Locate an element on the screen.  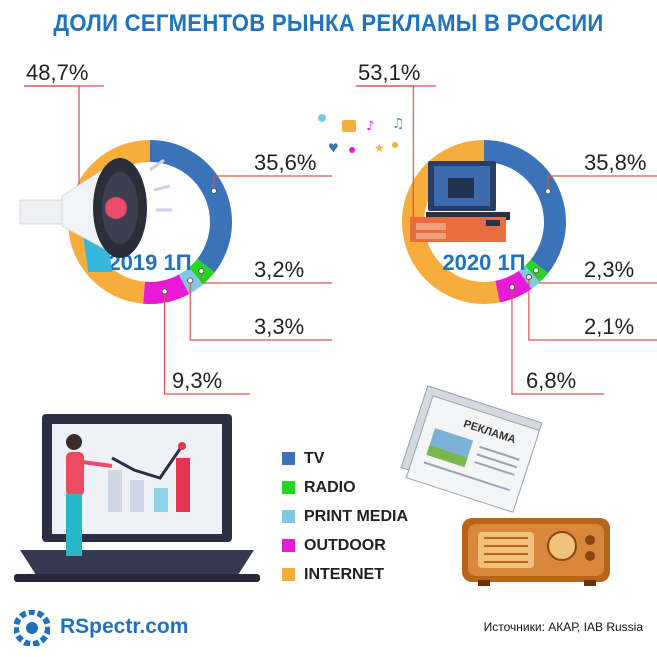
legend-label: OUTDOOR is located at coordinates (345, 545).